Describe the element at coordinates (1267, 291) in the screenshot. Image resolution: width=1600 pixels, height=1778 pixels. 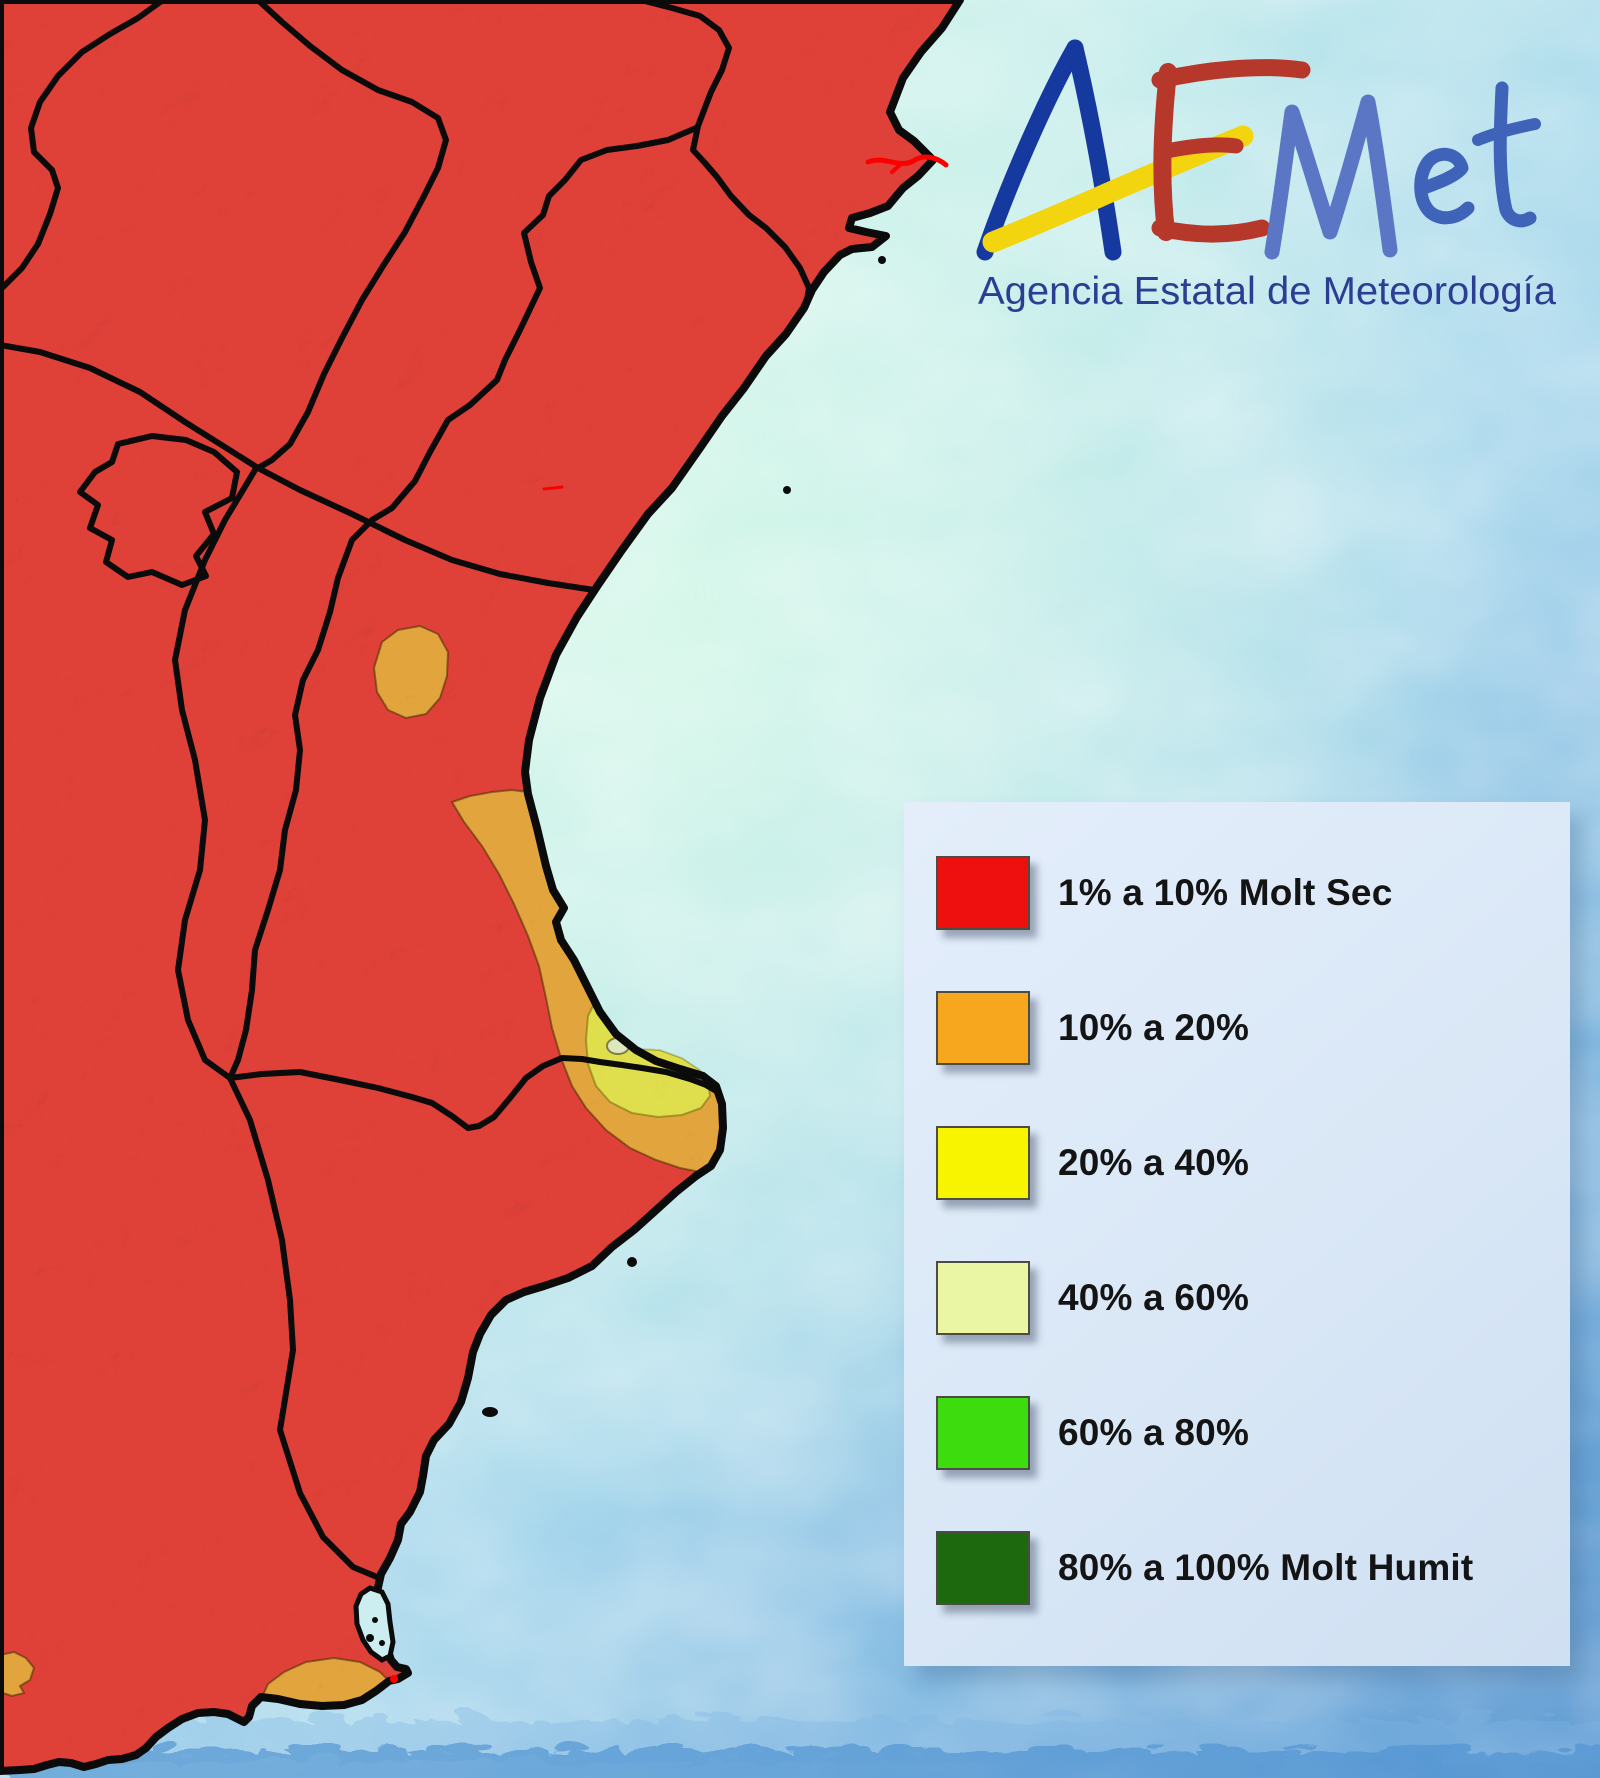
I see `logo-subtitle: Agencia Estatal de Meteorología` at that location.